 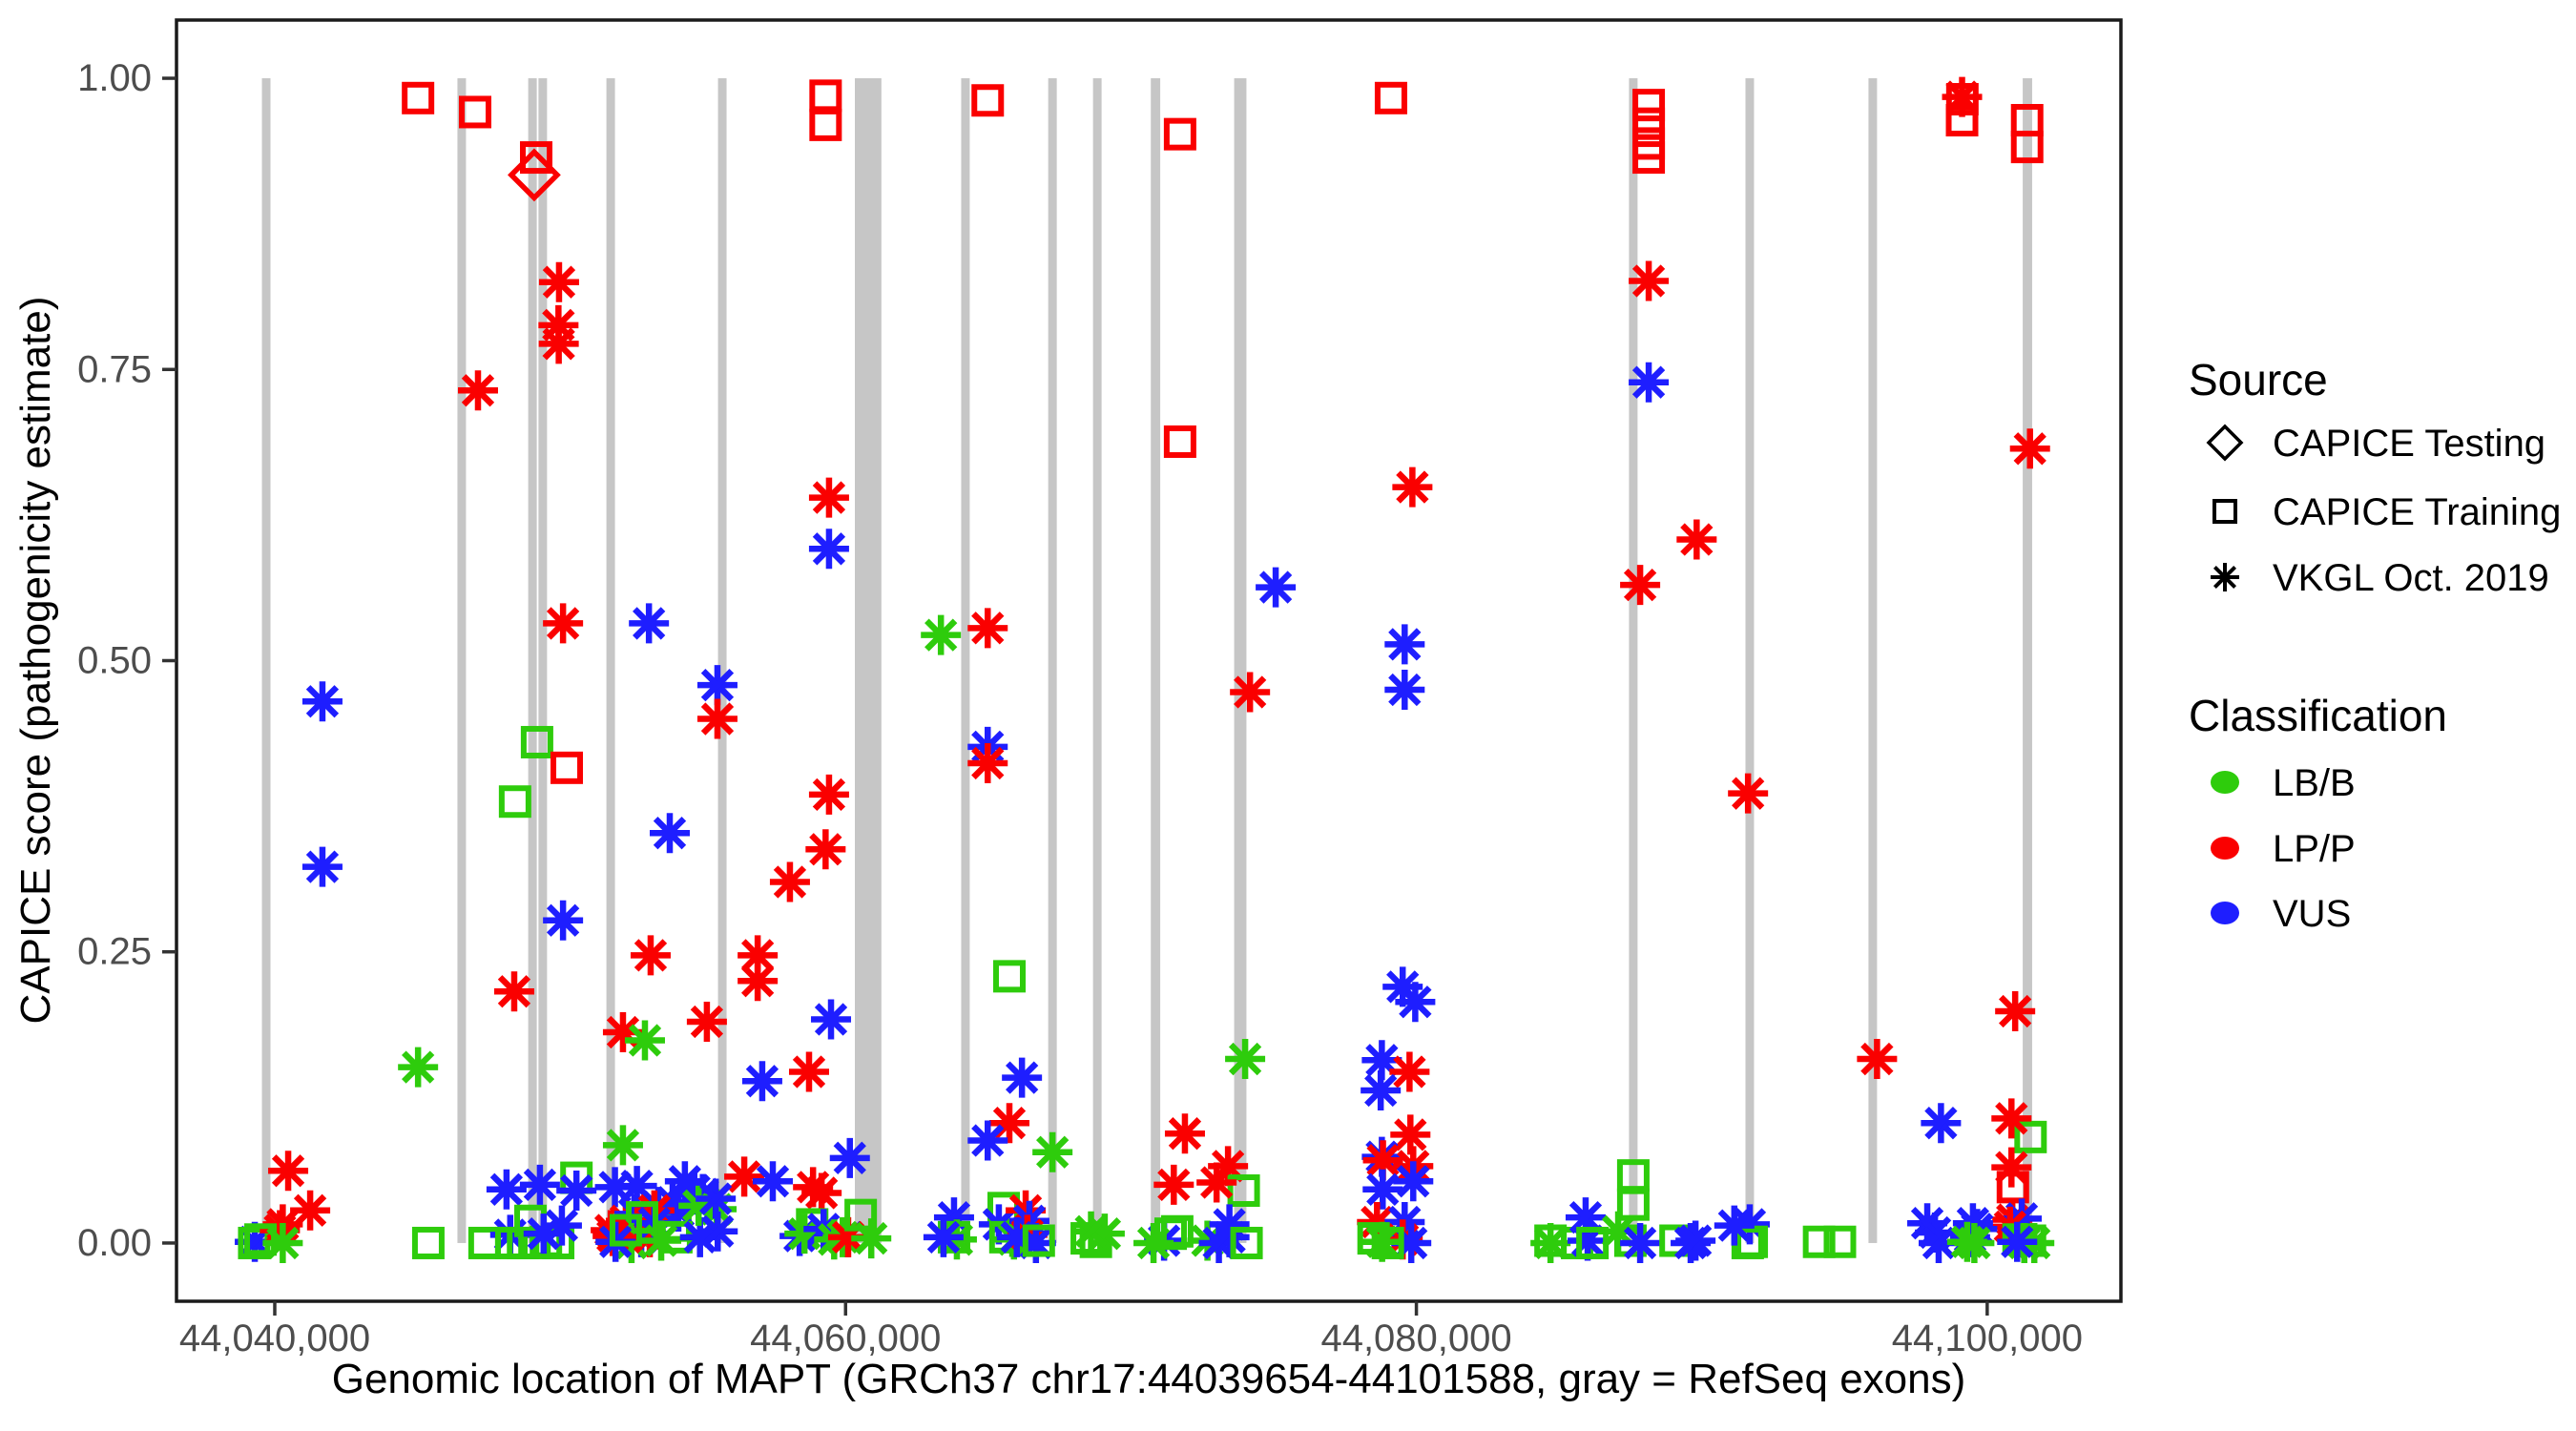 What do you see at coordinates (2409, 444) in the screenshot?
I see `legend-item-label: CAPICE Testing` at bounding box center [2409, 444].